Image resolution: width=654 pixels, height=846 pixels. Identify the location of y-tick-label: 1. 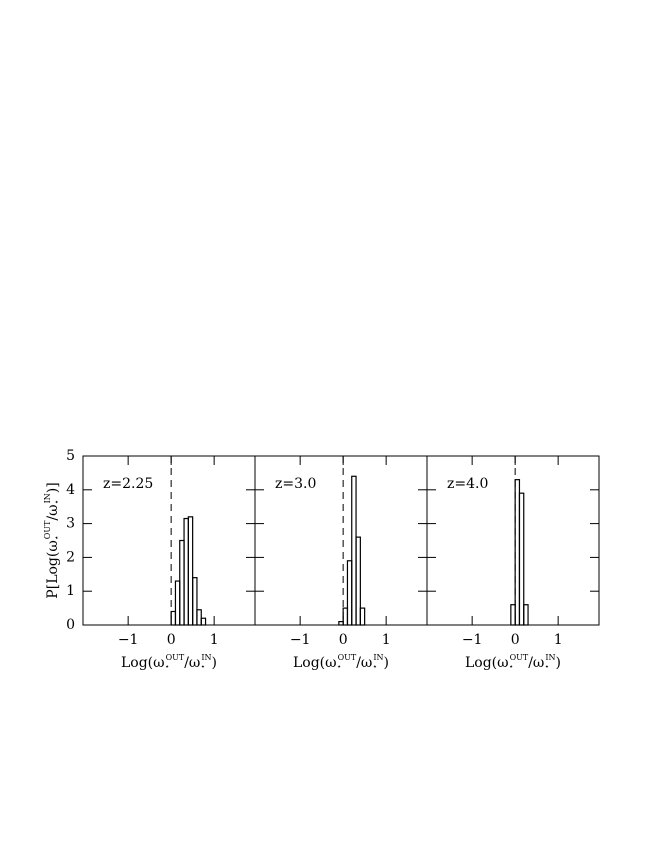
(70, 591).